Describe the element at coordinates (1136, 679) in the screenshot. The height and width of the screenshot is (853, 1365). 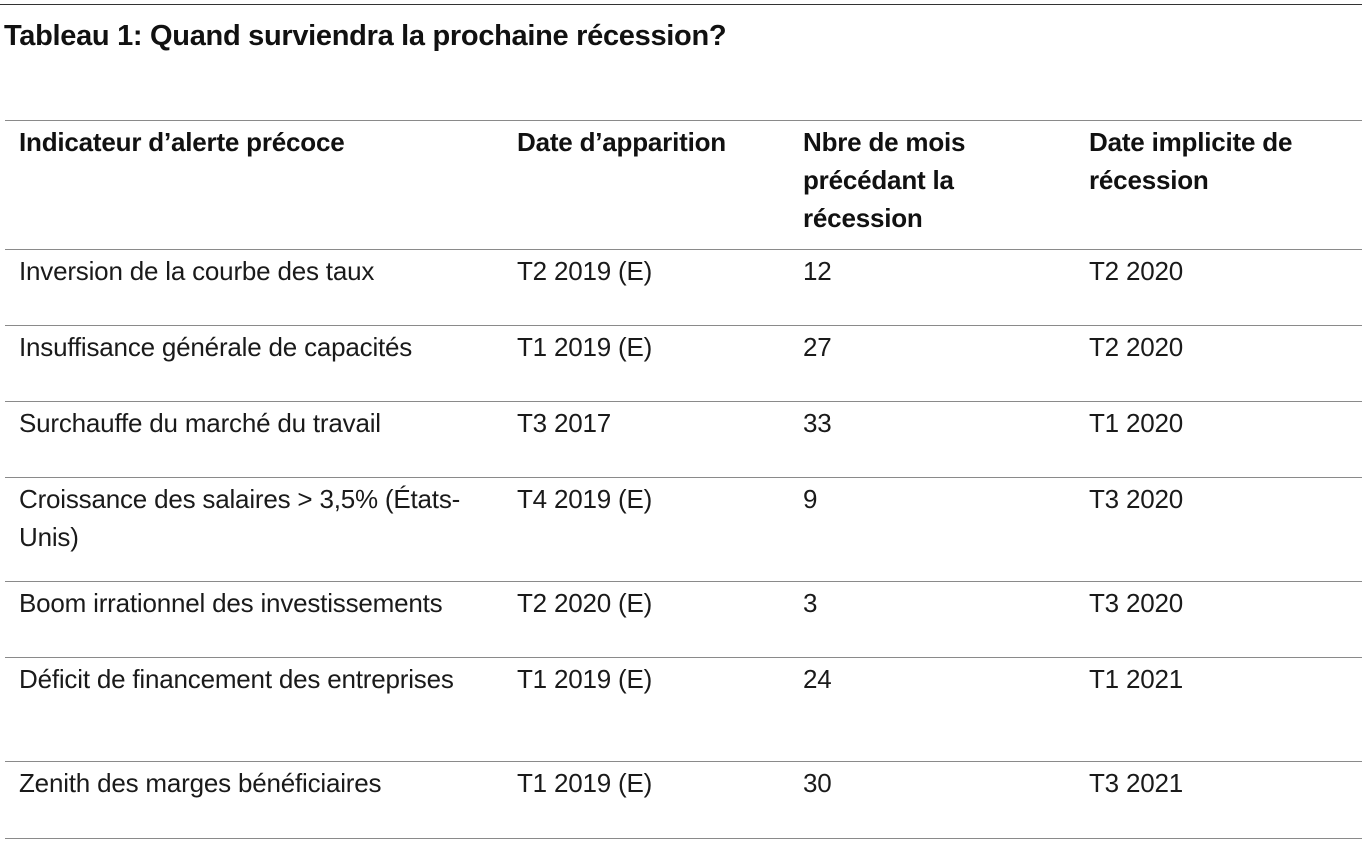
I see `cell-implied-date: T1 2021` at that location.